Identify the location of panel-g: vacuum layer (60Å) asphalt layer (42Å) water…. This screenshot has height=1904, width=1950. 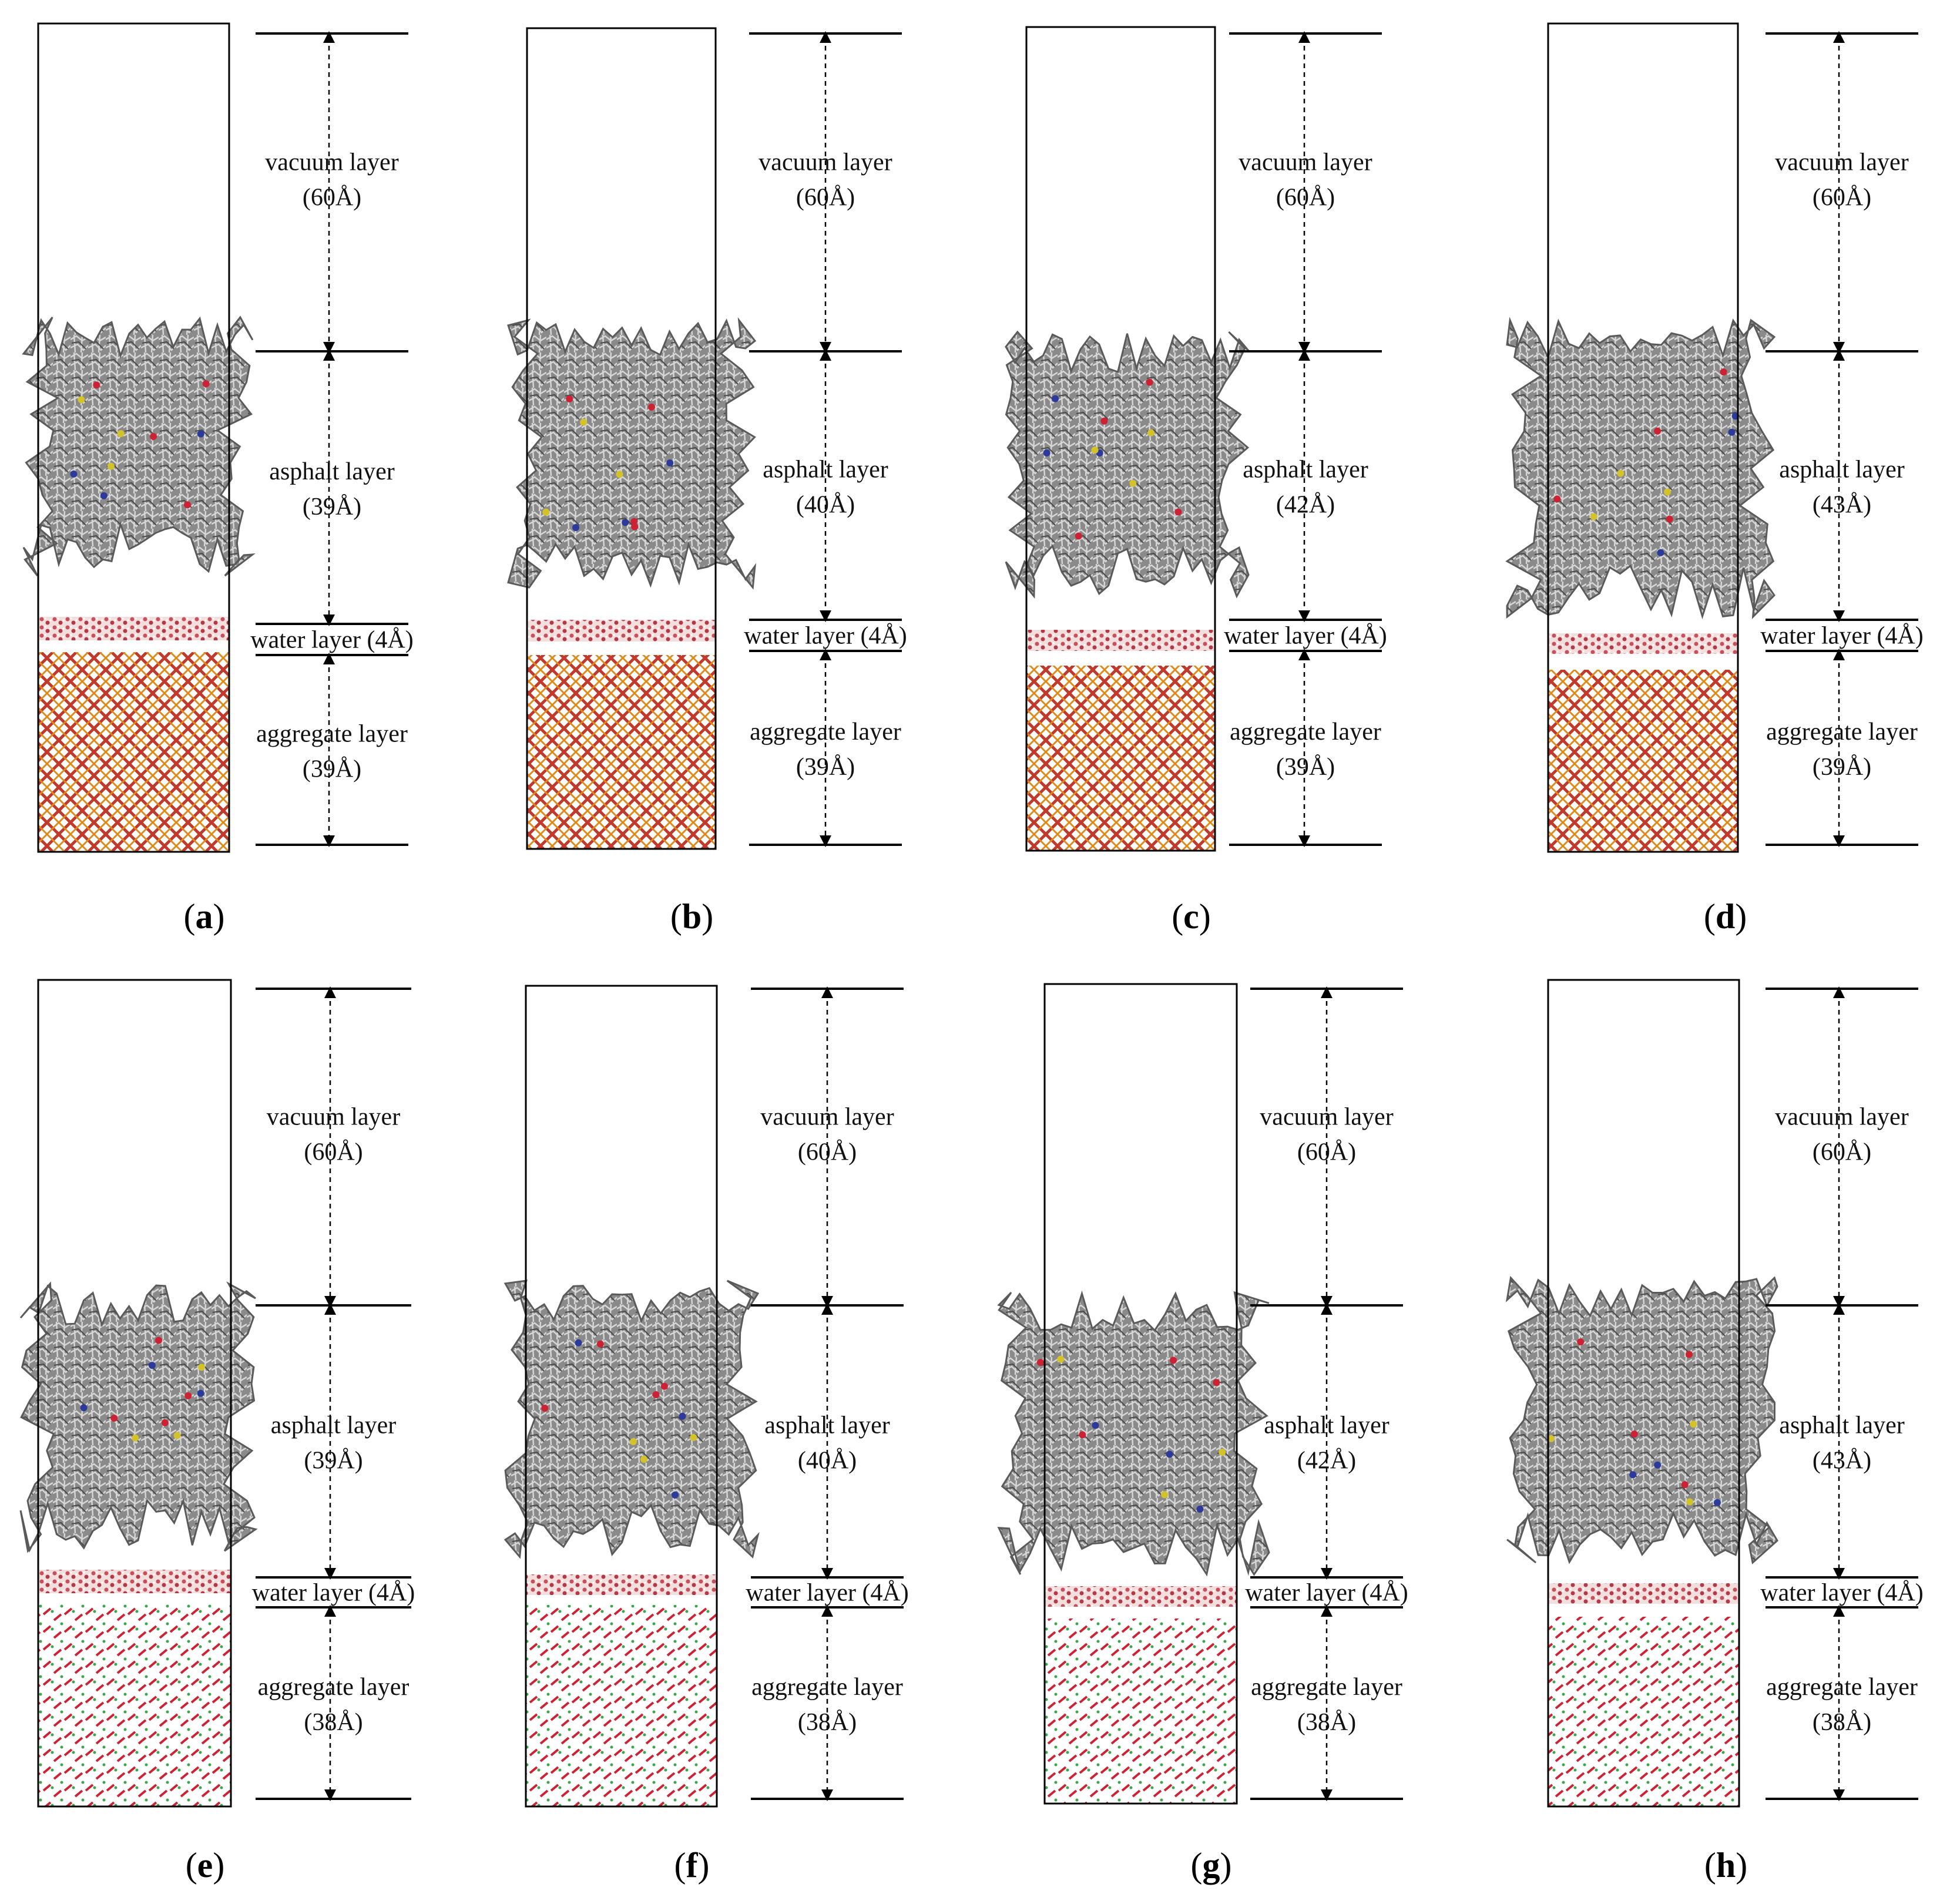
(1202, 1434).